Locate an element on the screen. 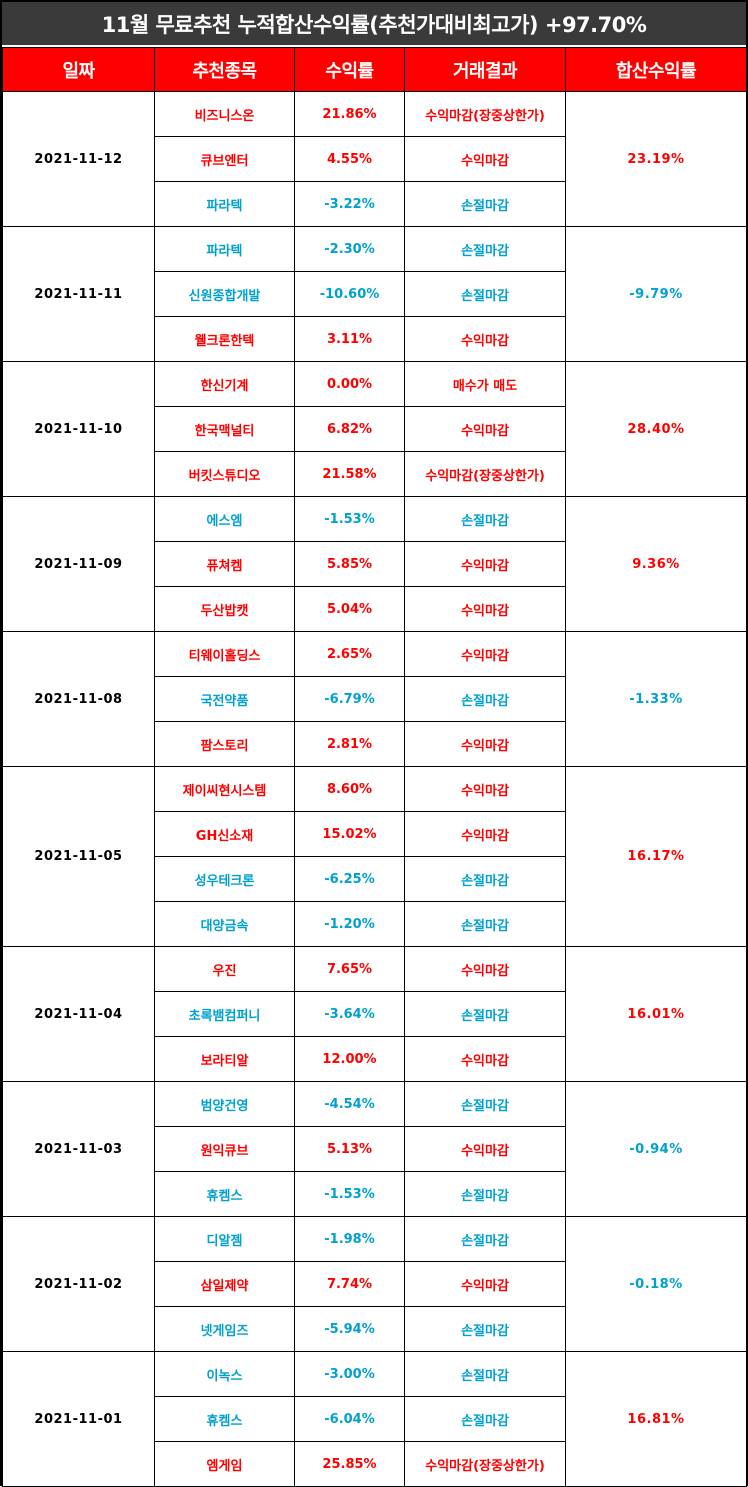  total-return-cell: 28.40% is located at coordinates (656, 429).